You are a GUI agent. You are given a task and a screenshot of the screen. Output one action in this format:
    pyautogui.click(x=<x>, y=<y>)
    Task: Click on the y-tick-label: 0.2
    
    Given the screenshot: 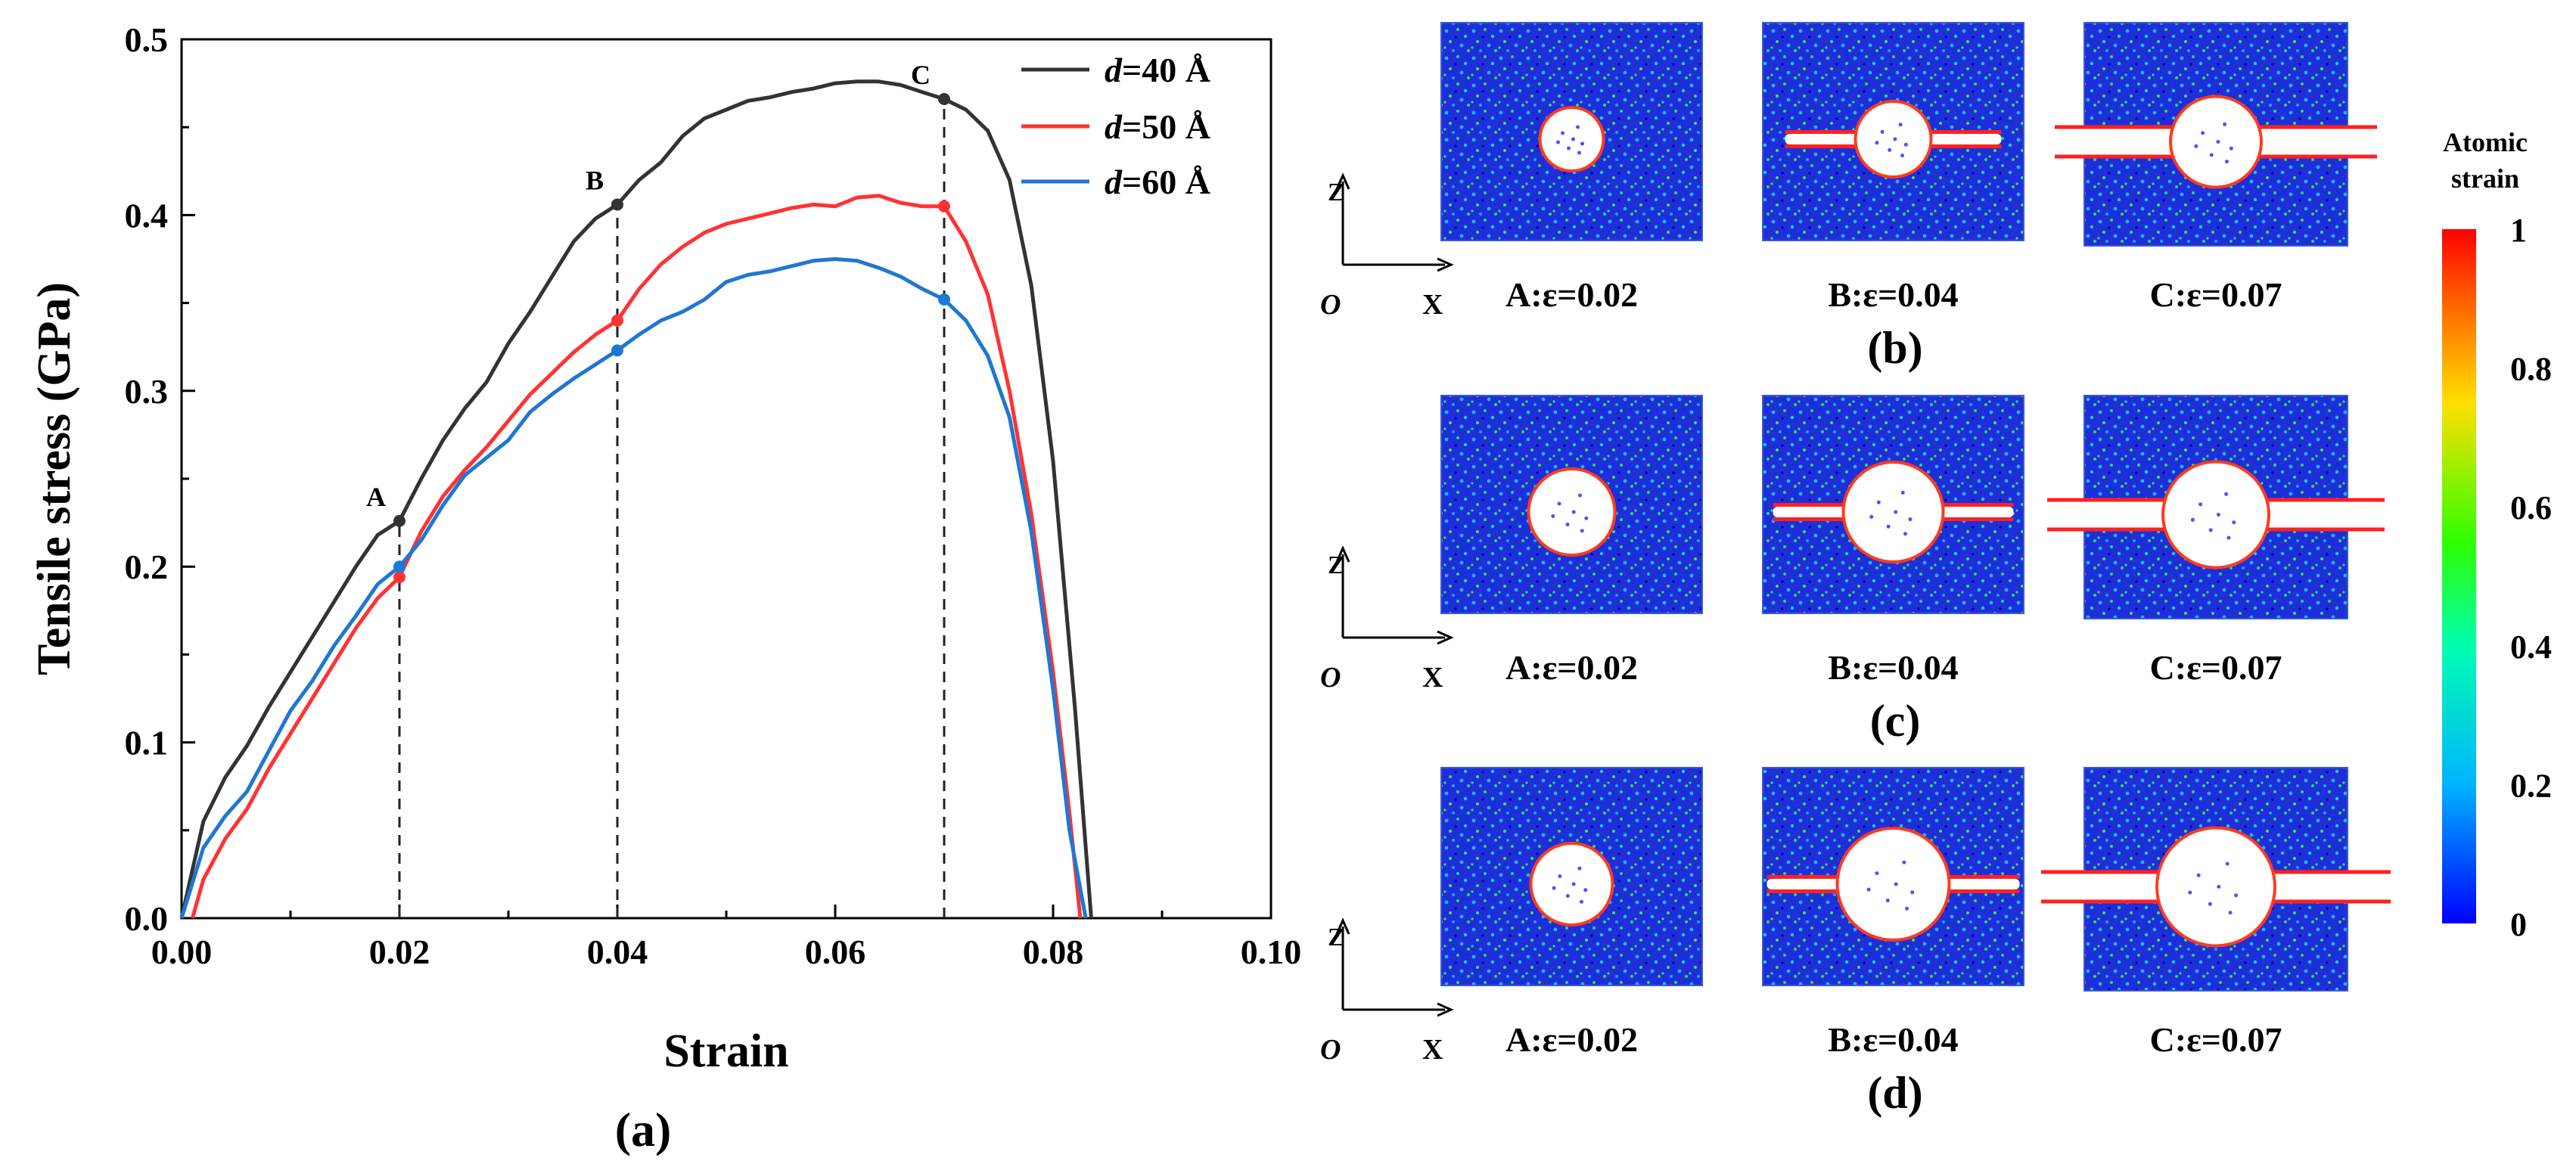 What is the action you would take?
    pyautogui.click(x=147, y=567)
    